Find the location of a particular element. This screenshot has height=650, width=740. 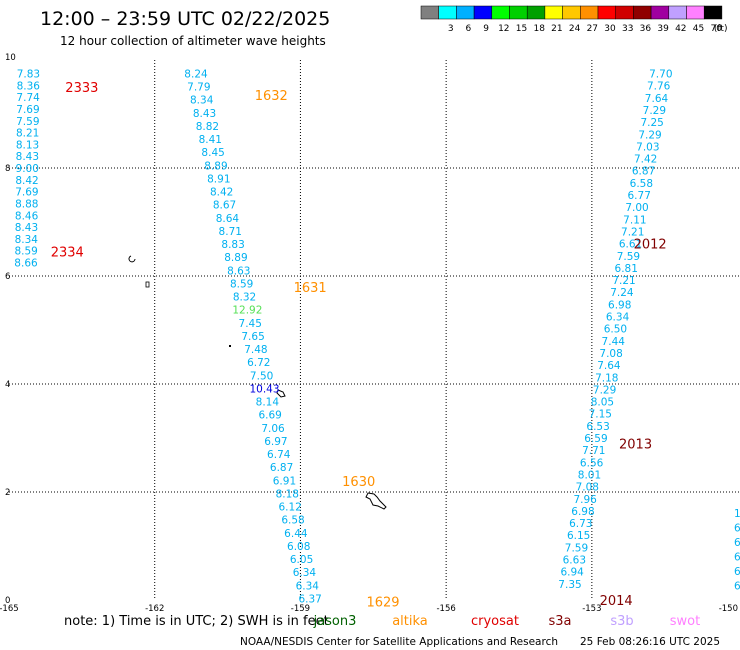

swh-value: 6.97 is located at coordinates (275, 442).